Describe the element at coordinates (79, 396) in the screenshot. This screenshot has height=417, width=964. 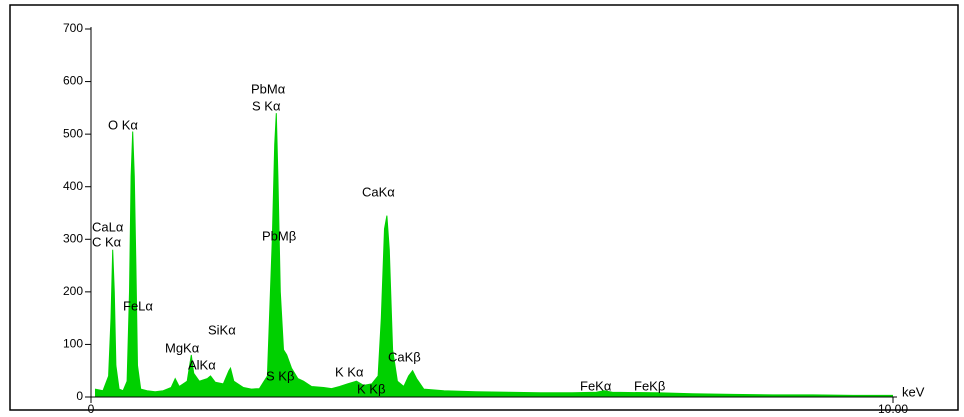
I see `y-tick-label: 0` at that location.